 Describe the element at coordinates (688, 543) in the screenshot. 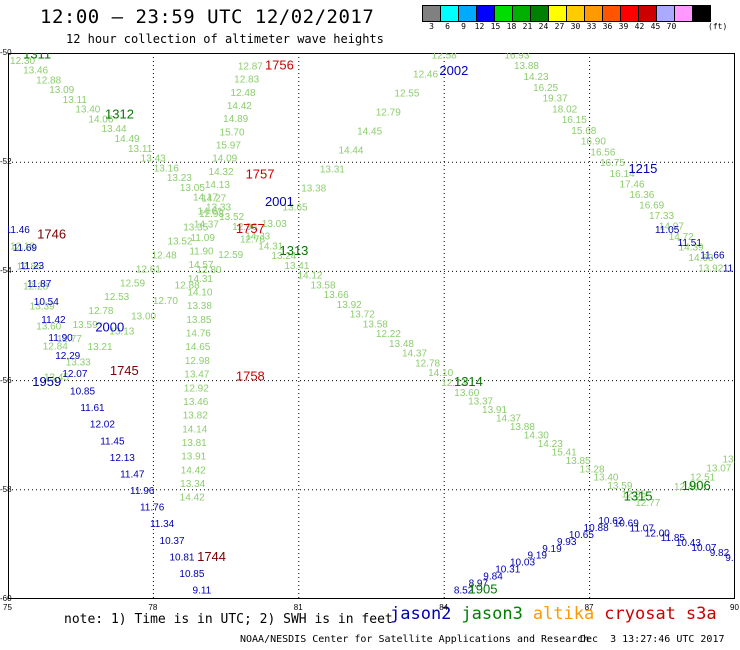

I see `swh-value: 10.43` at that location.